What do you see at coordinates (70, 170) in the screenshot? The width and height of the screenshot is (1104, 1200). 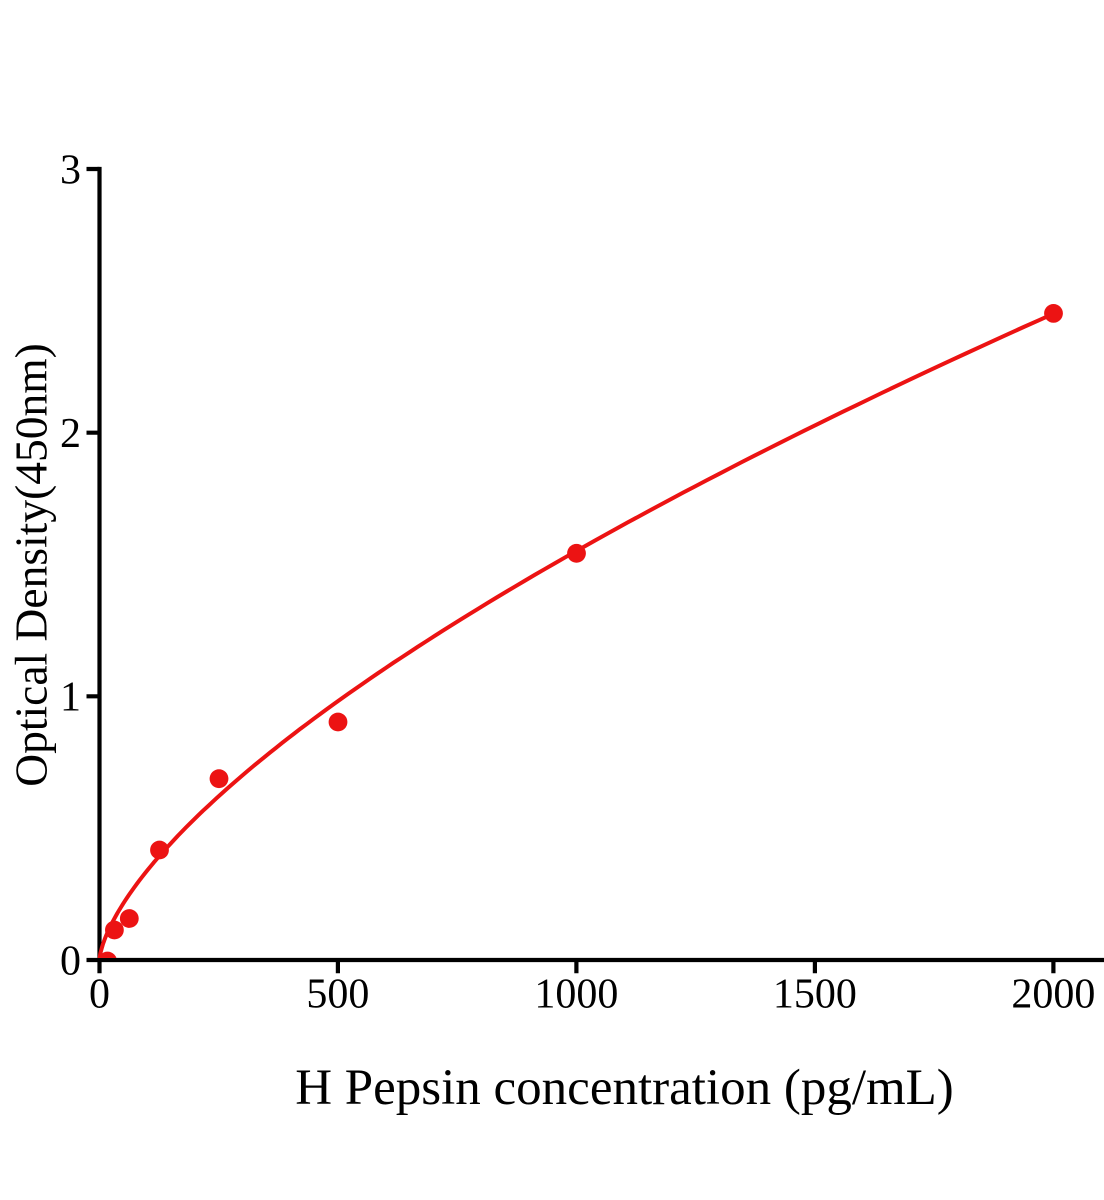 I see `svg-text: 3` at bounding box center [70, 170].